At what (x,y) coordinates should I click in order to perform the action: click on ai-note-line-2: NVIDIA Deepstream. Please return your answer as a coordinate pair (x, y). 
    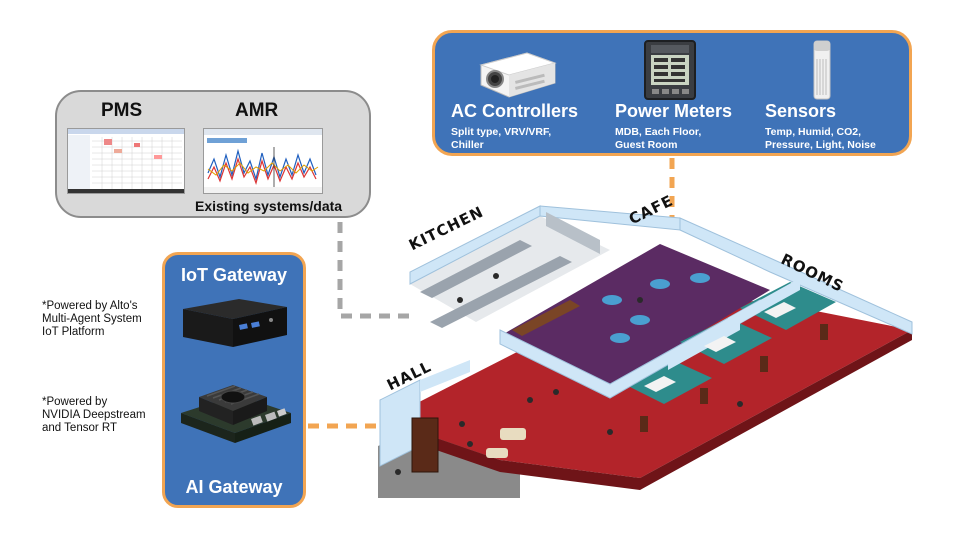
    Looking at the image, I should click on (94, 415).